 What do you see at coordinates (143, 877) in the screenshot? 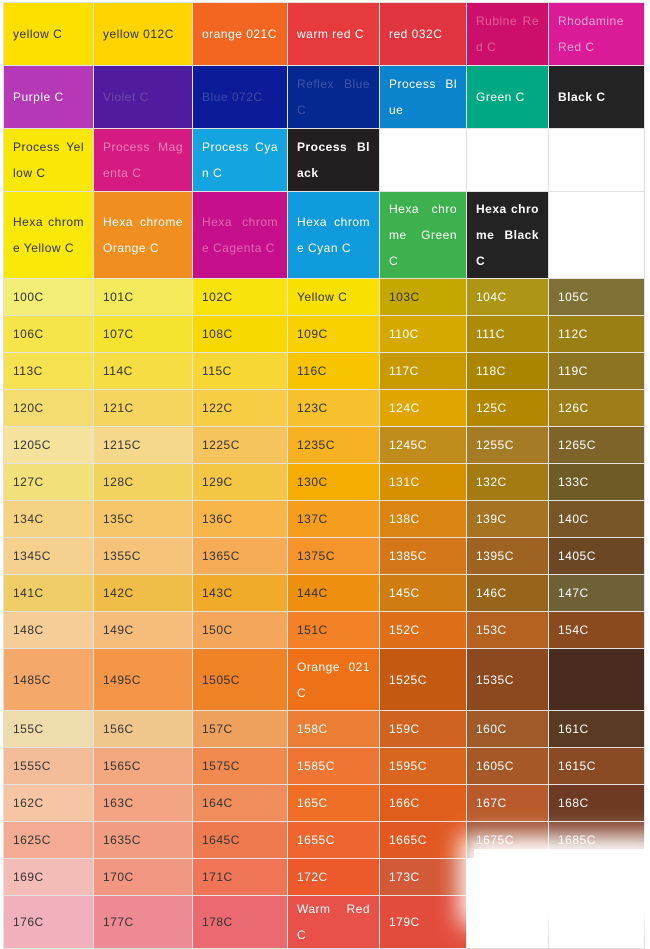
I see `color-swatch: 170C` at bounding box center [143, 877].